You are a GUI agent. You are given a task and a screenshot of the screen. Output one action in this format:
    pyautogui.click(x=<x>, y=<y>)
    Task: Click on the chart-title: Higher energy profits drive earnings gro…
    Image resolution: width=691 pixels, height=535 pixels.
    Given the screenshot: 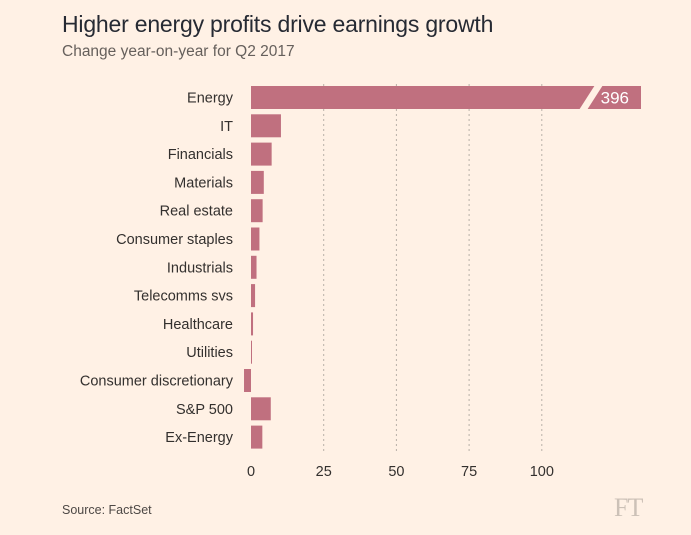 What is the action you would take?
    pyautogui.click(x=278, y=24)
    